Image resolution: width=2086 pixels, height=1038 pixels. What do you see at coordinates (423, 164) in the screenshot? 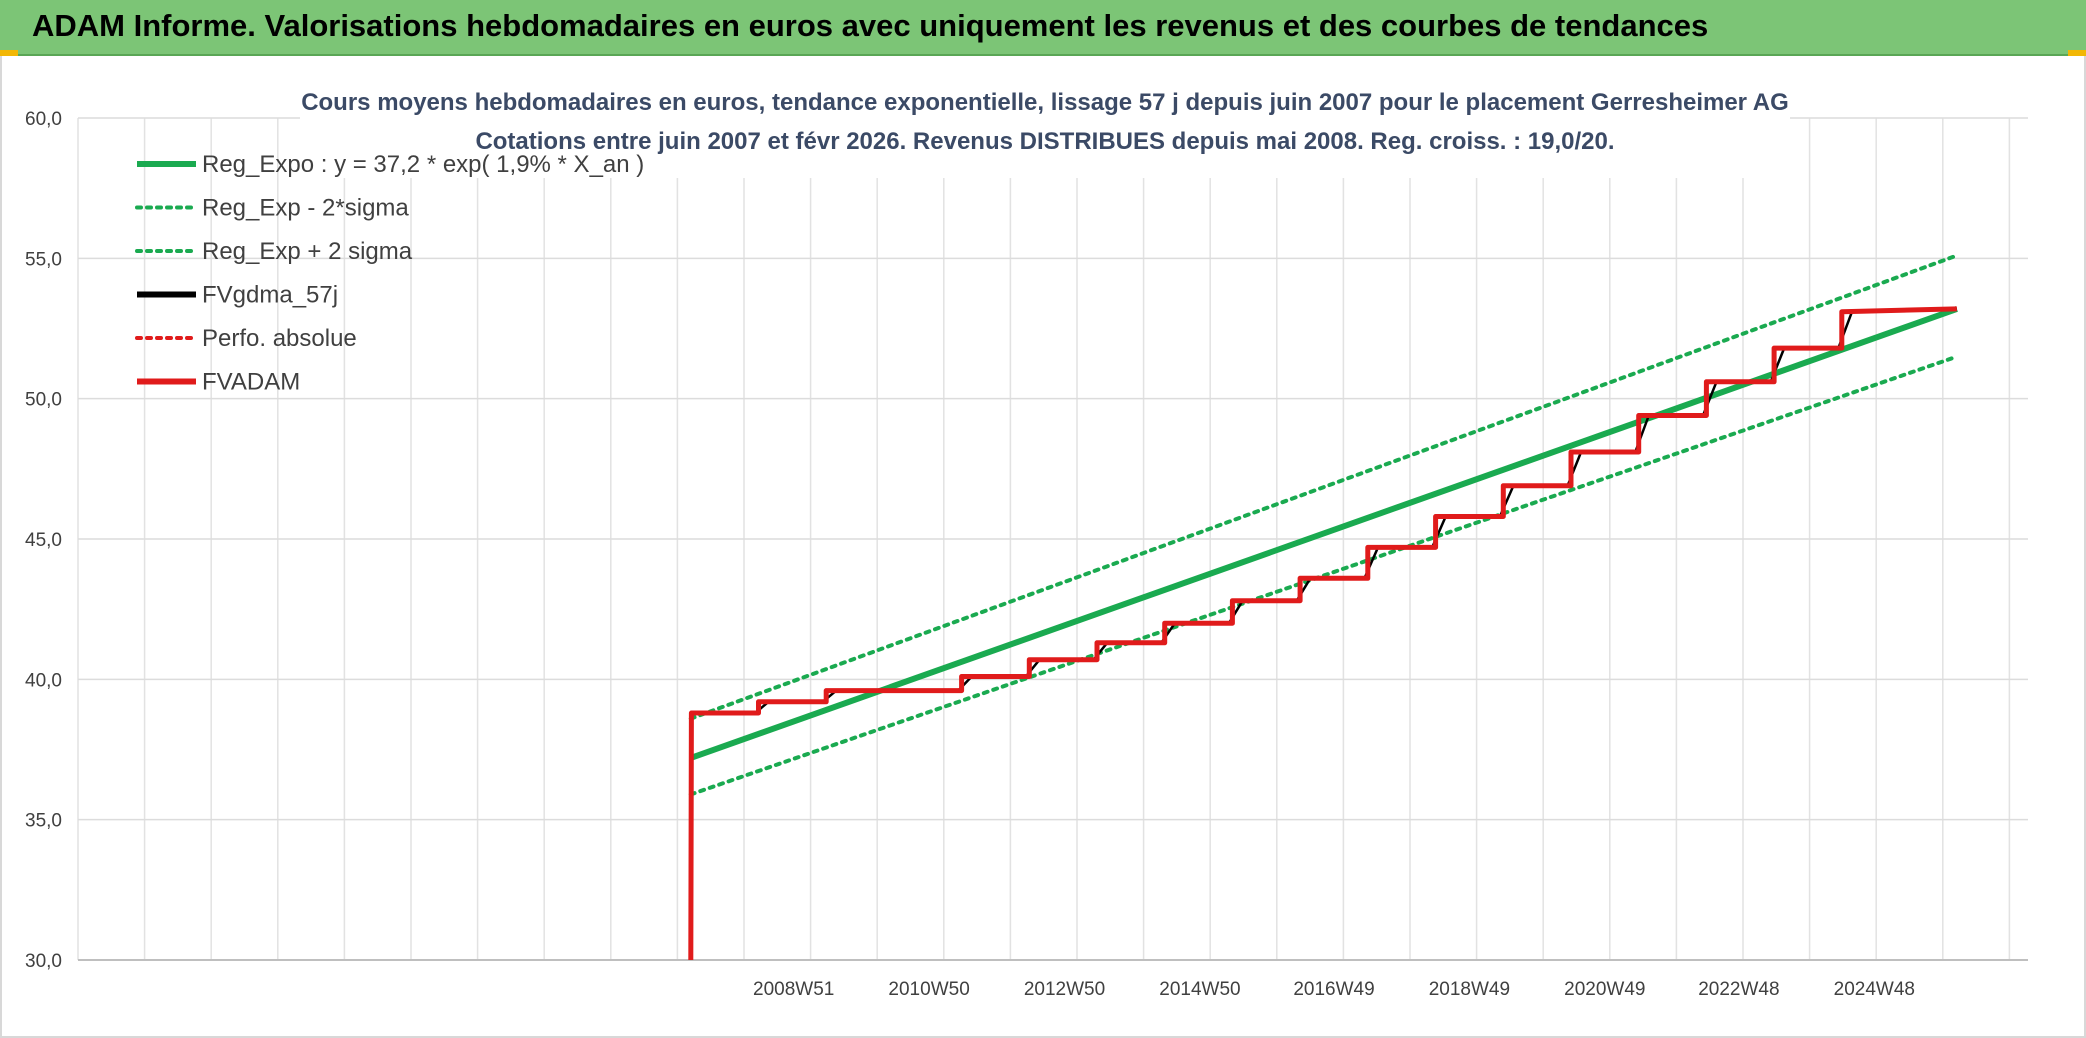
I see `legend-label: Reg_Expo : y = 37,2 * exp( 1,9% * X_an )` at bounding box center [423, 164].